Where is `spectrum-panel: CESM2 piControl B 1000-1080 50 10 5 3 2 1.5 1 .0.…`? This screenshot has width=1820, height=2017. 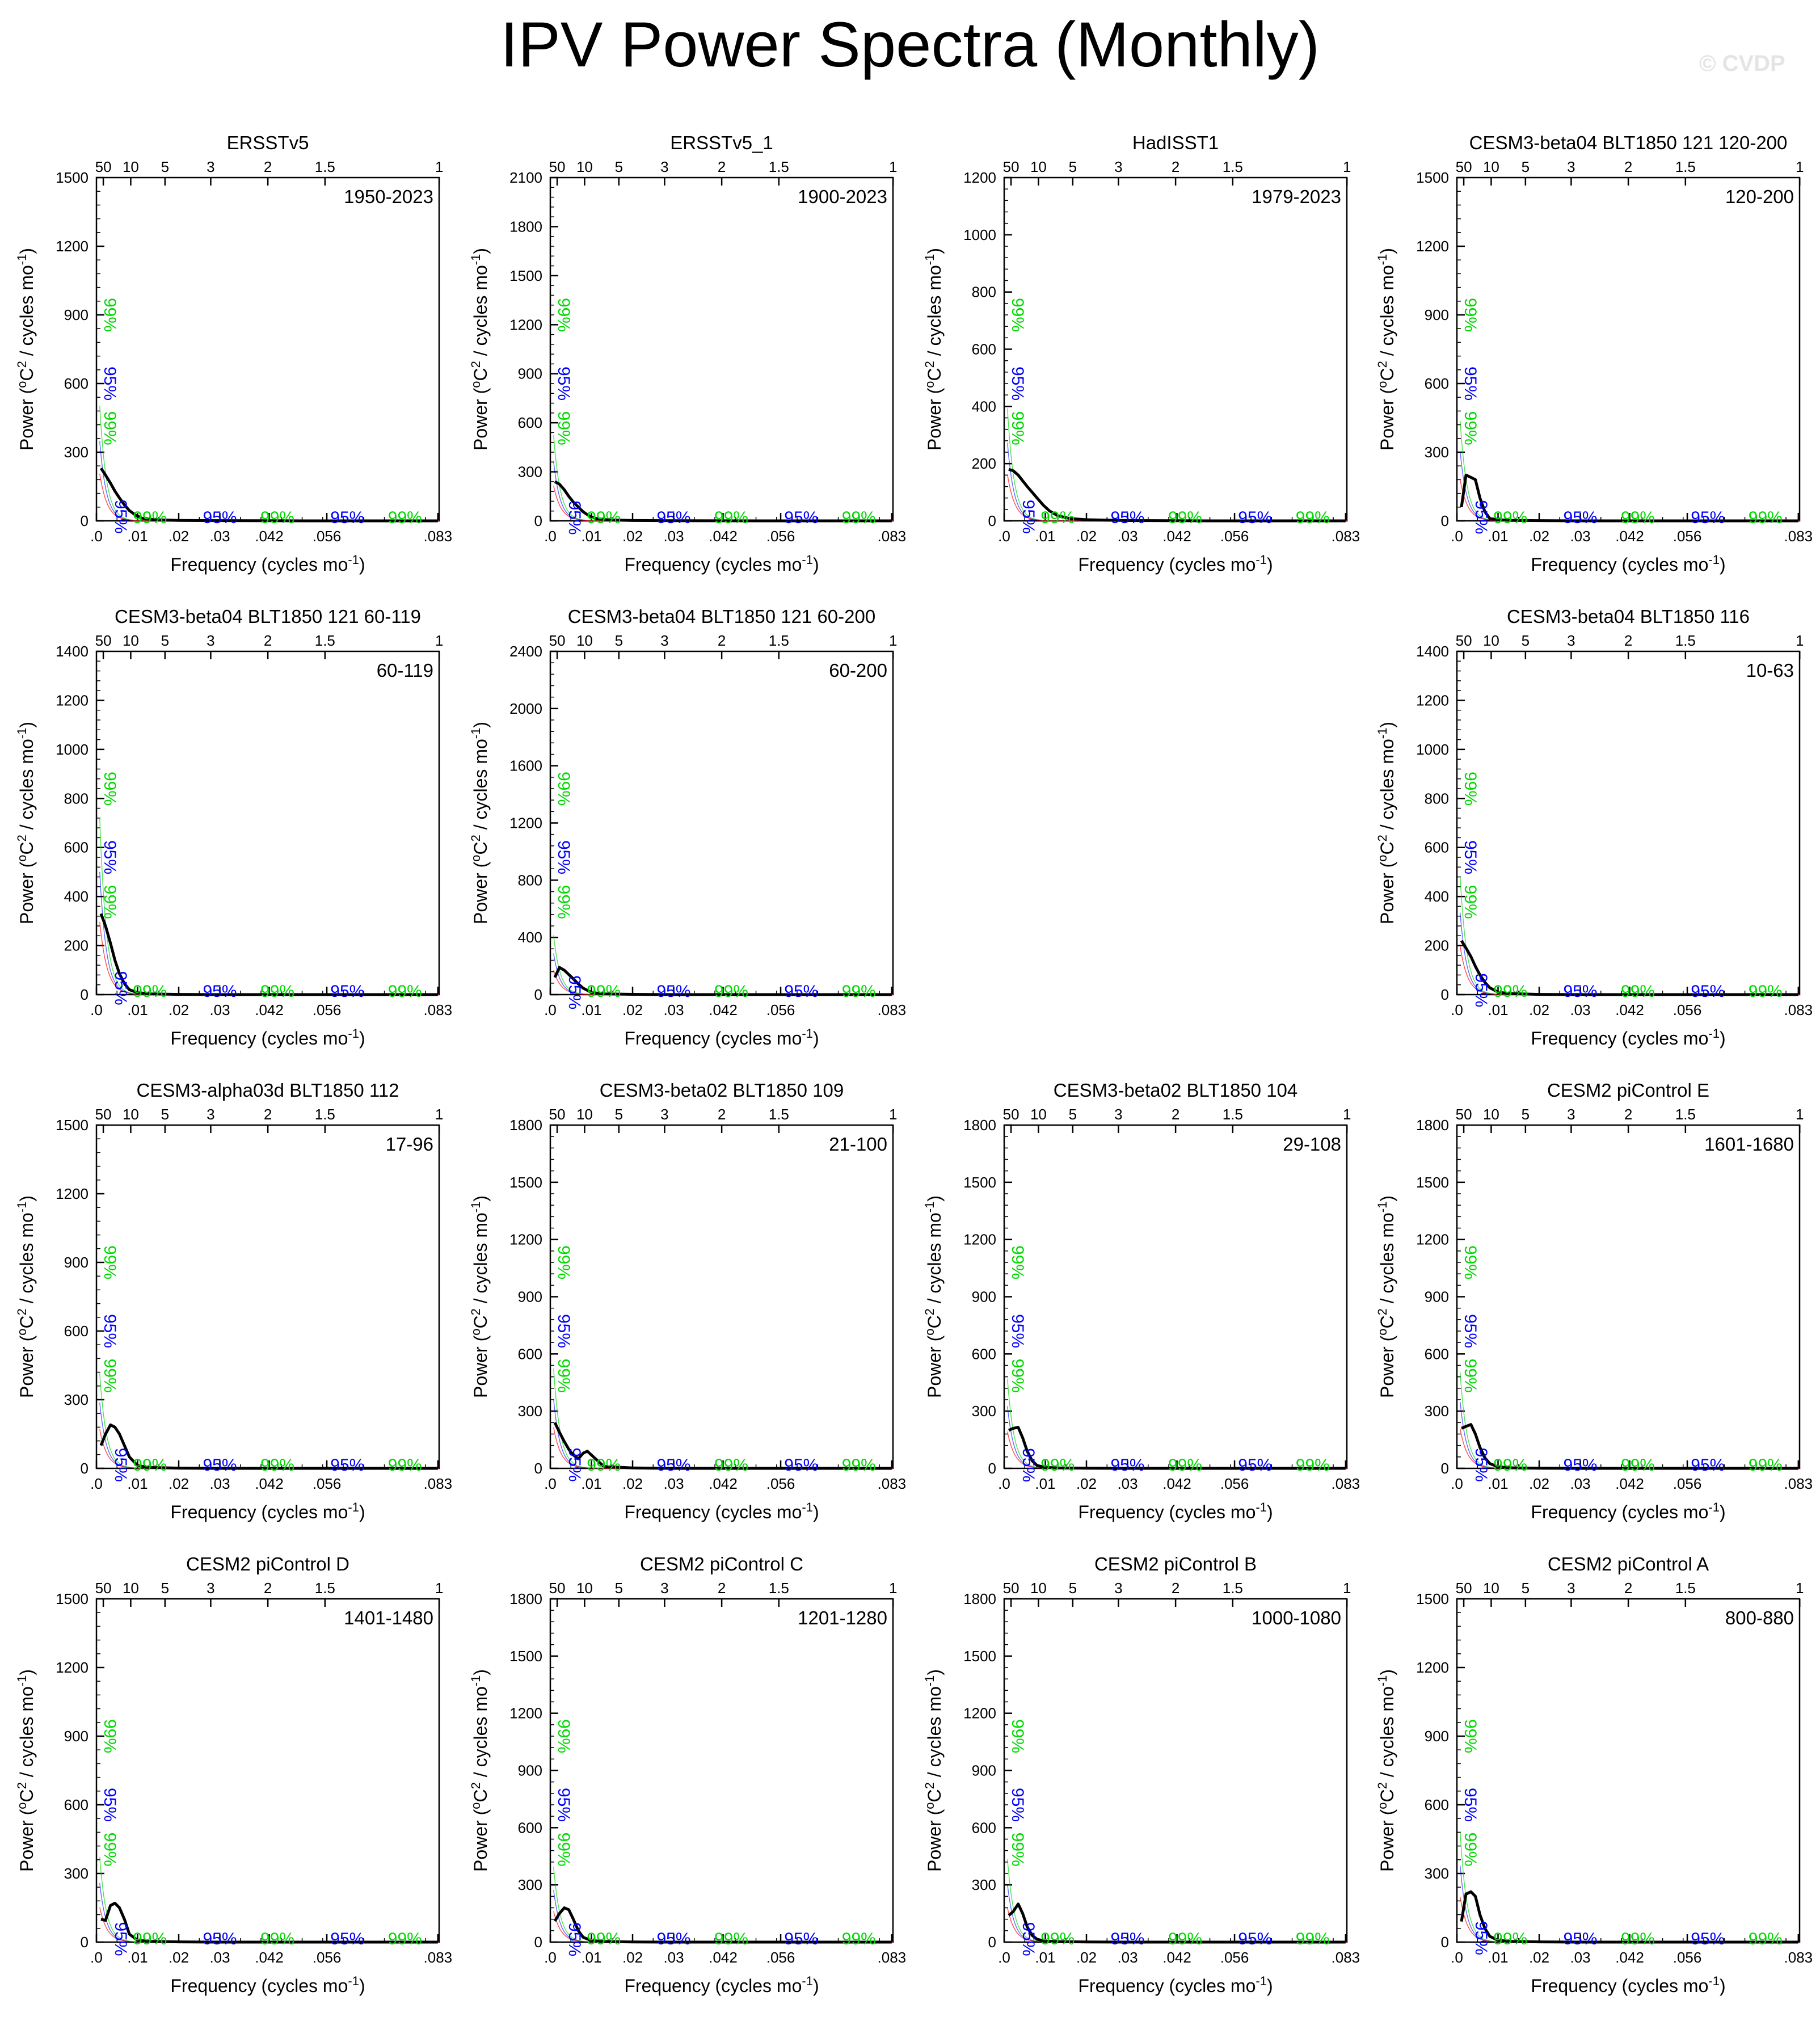 spectrum-panel: CESM2 piControl B 1000-1080 50 10 5 3 2 1.5 1 .0.… is located at coordinates (1141, 1775).